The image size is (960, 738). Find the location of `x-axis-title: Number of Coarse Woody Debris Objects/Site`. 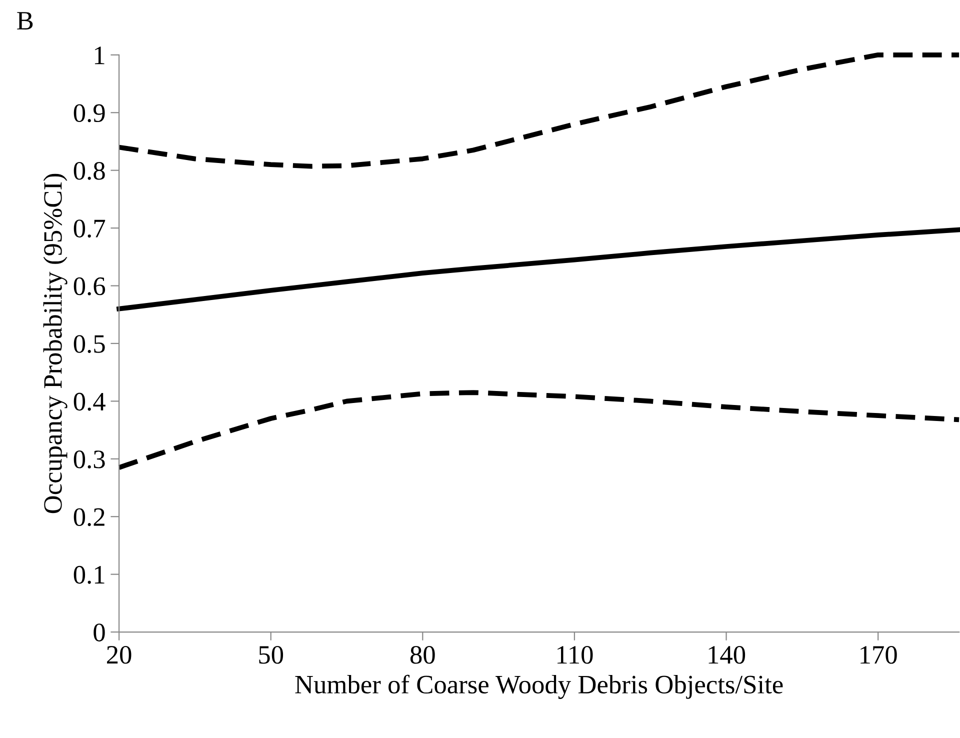

x-axis-title: Number of Coarse Woody Debris Objects/Site is located at coordinates (539, 686).